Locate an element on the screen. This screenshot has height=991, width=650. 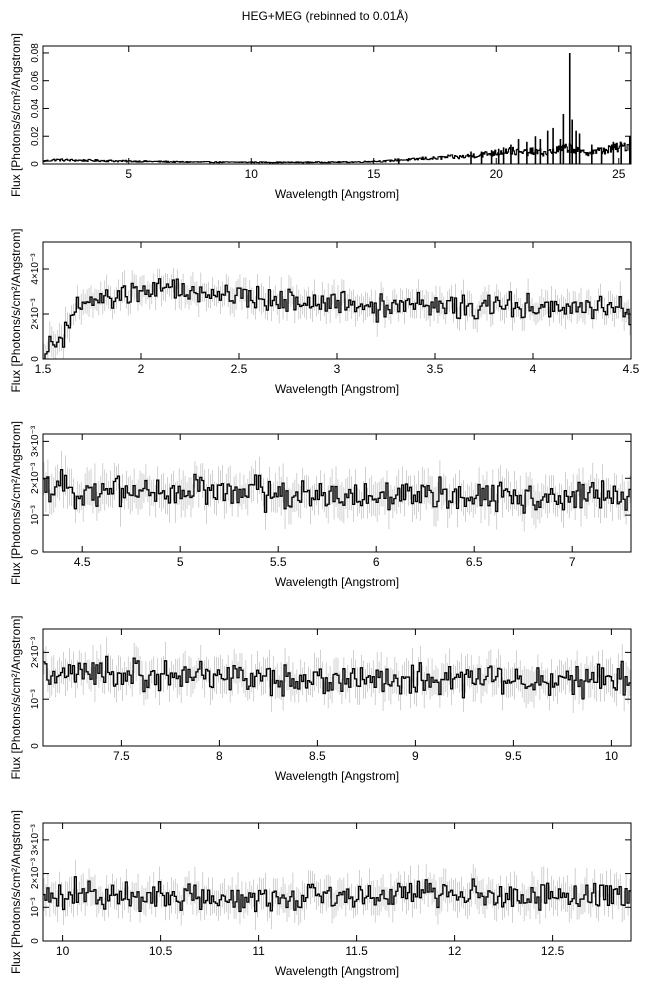
x-tick-label: 6 is located at coordinates (376, 562).